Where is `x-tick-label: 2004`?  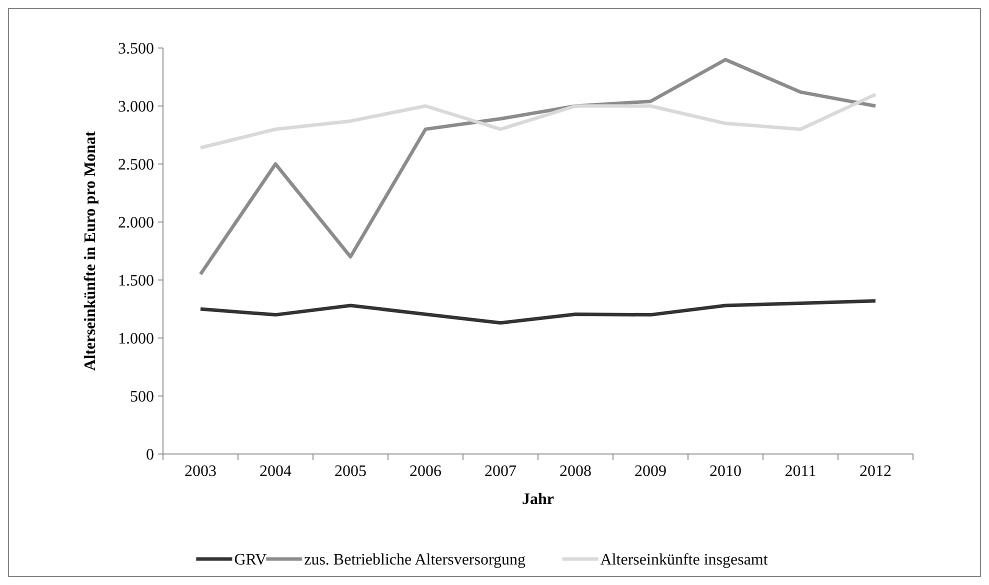
x-tick-label: 2004 is located at coordinates (276, 471).